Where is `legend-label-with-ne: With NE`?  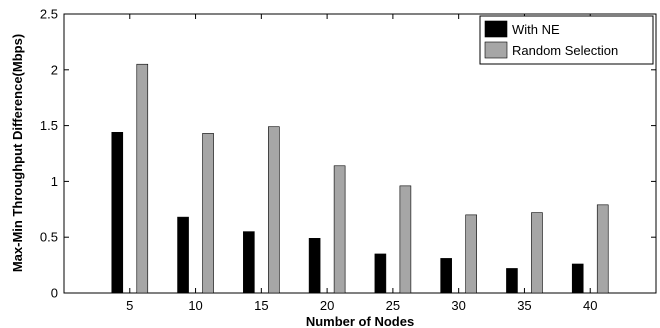 legend-label-with-ne: With NE is located at coordinates (536, 29).